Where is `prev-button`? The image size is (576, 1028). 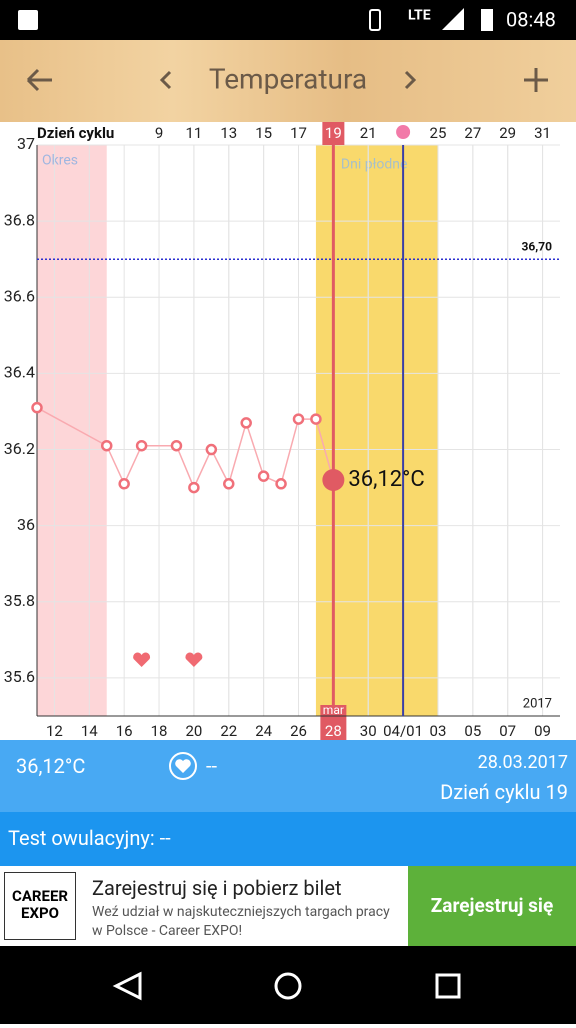 prev-button is located at coordinates (165, 80).